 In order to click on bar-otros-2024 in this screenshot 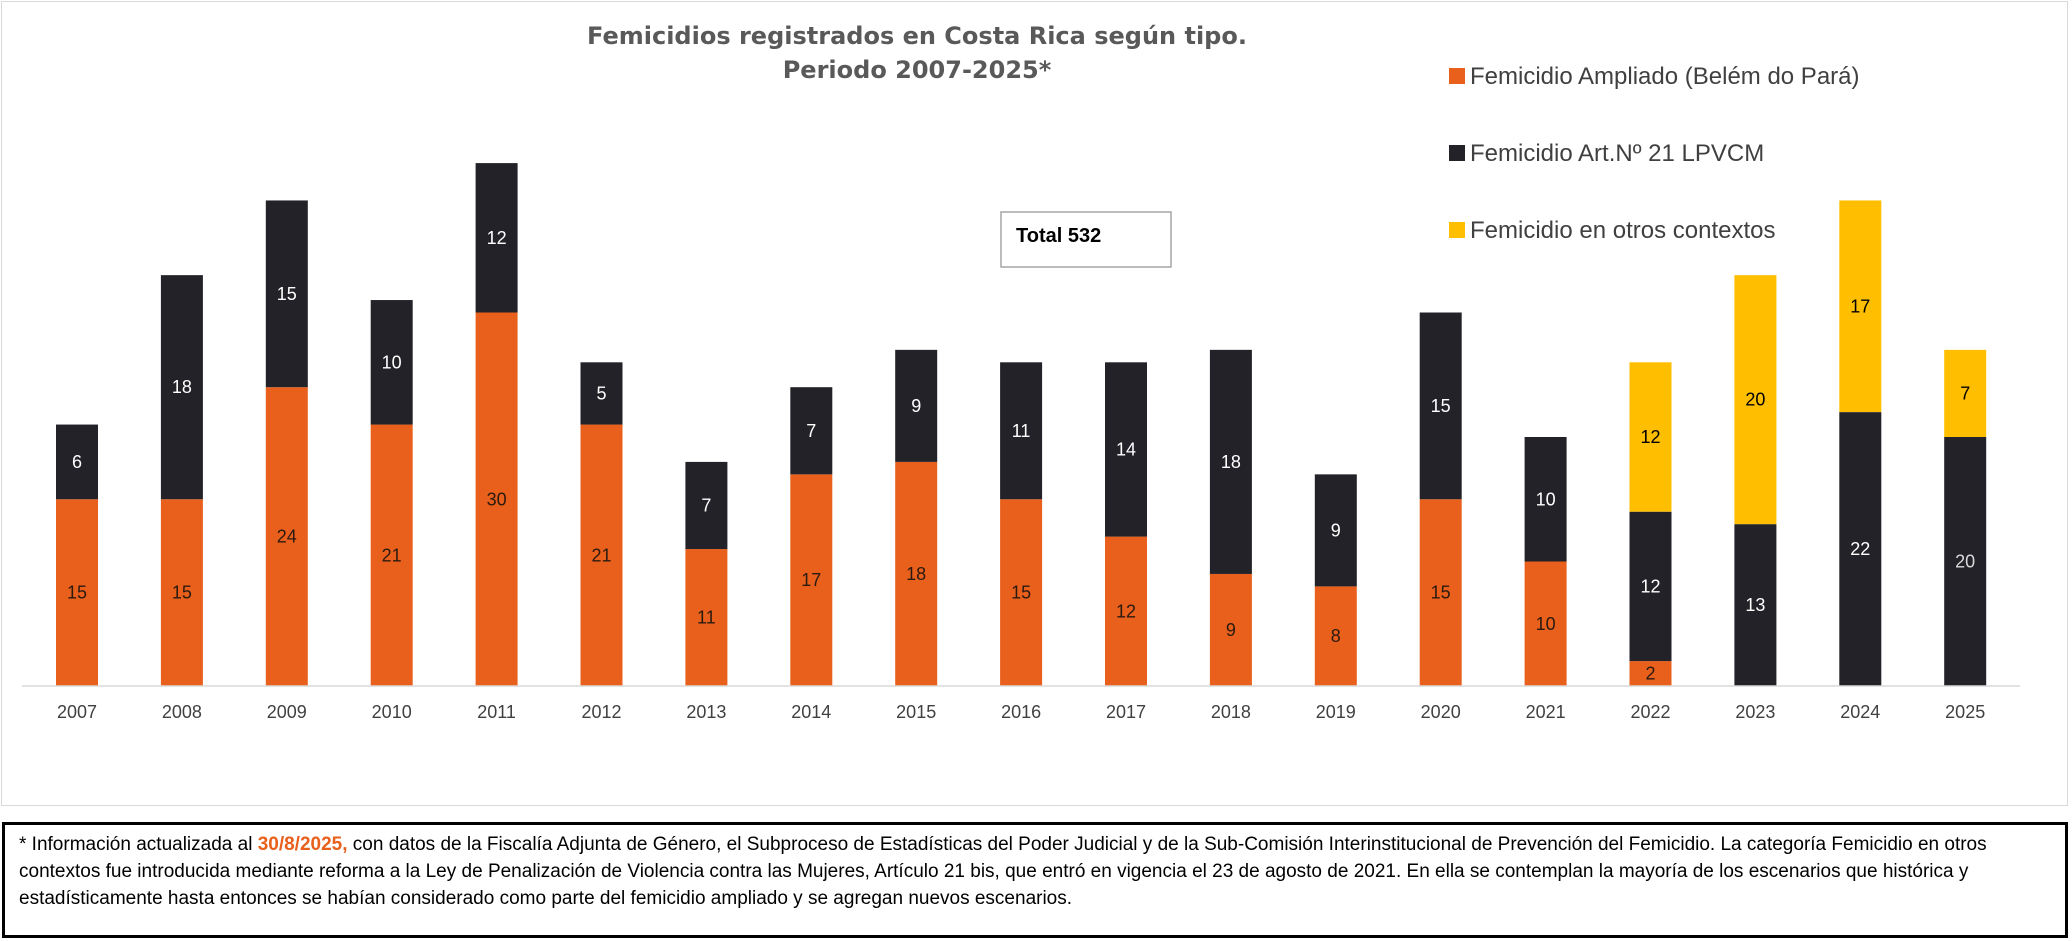, I will do `click(1860, 306)`.